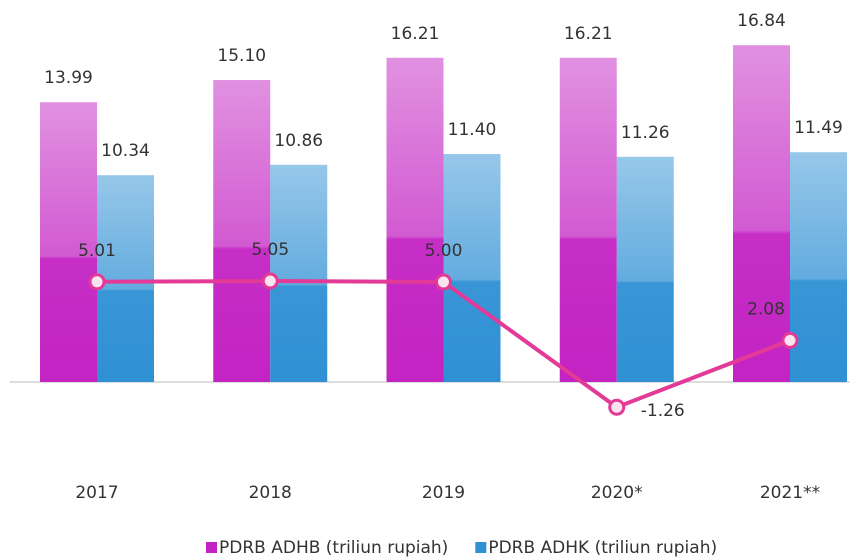 The image size is (861, 558). What do you see at coordinates (645, 133) in the screenshot?
I see `bar-label: 11.26` at bounding box center [645, 133].